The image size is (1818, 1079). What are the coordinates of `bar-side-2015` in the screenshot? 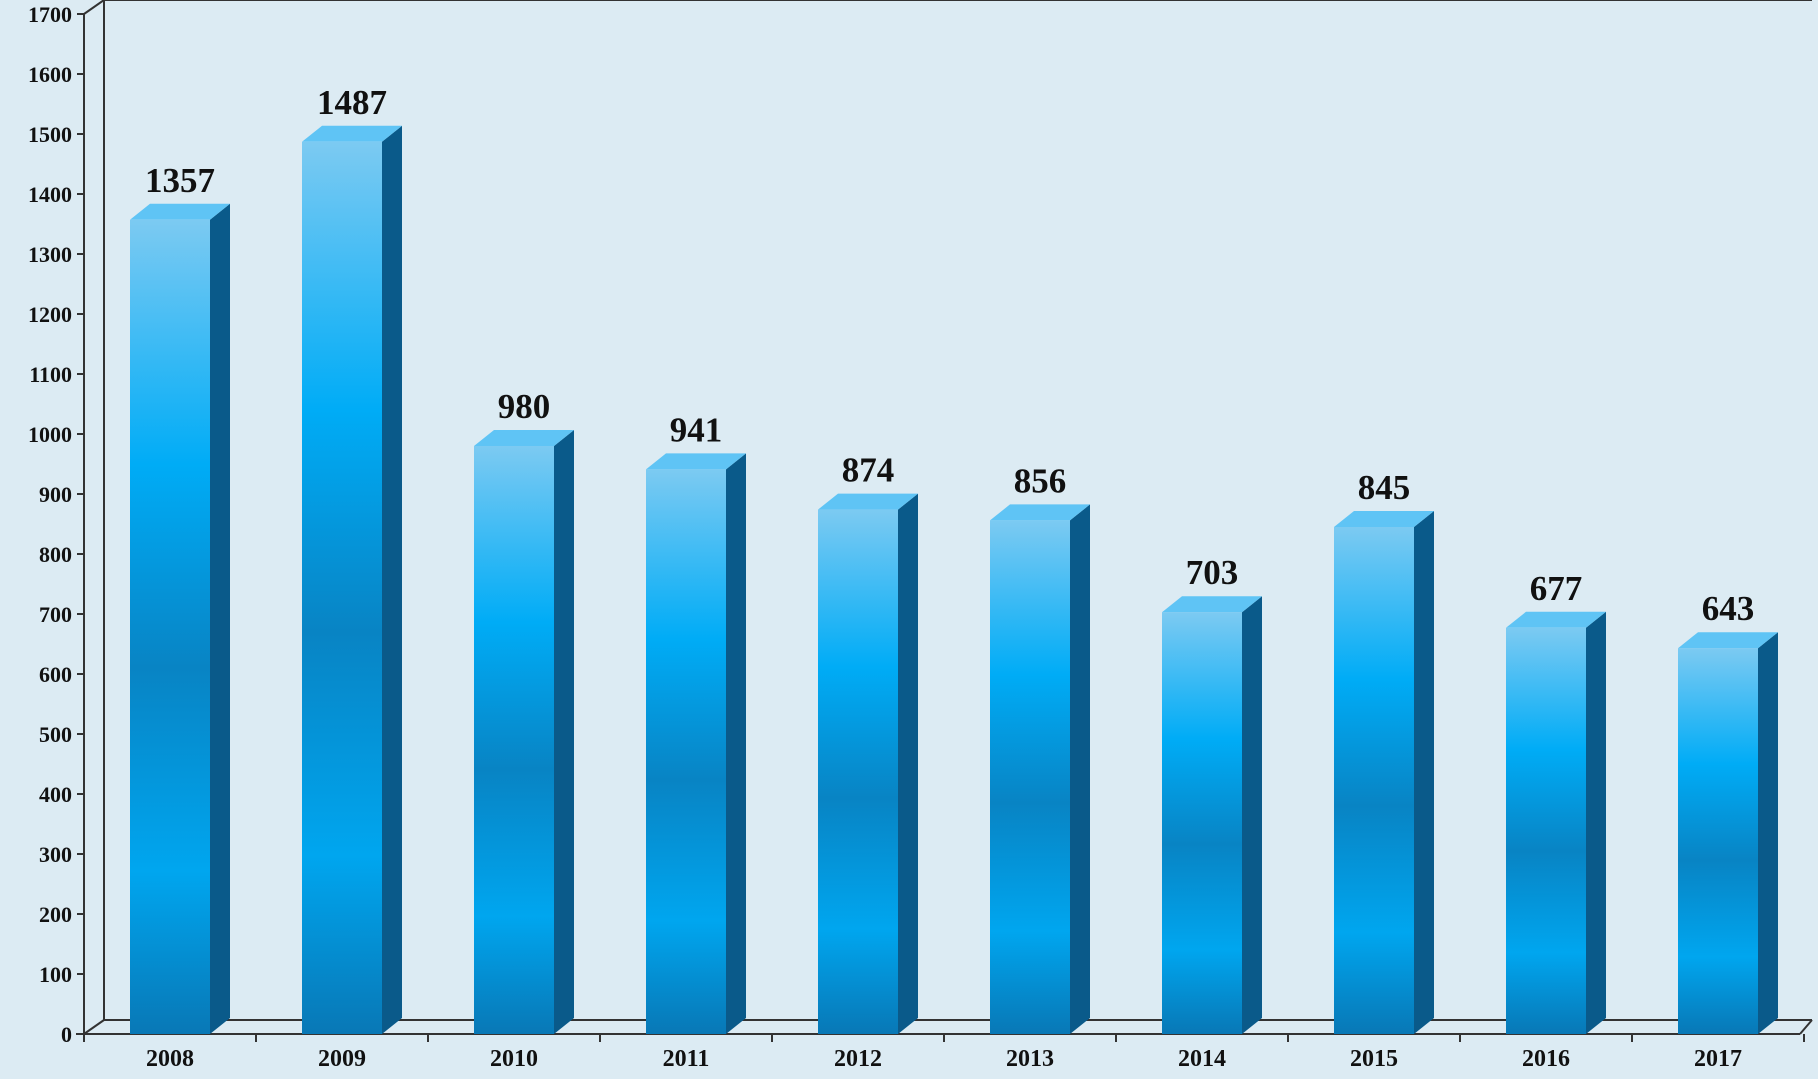 It's located at (1424, 772).